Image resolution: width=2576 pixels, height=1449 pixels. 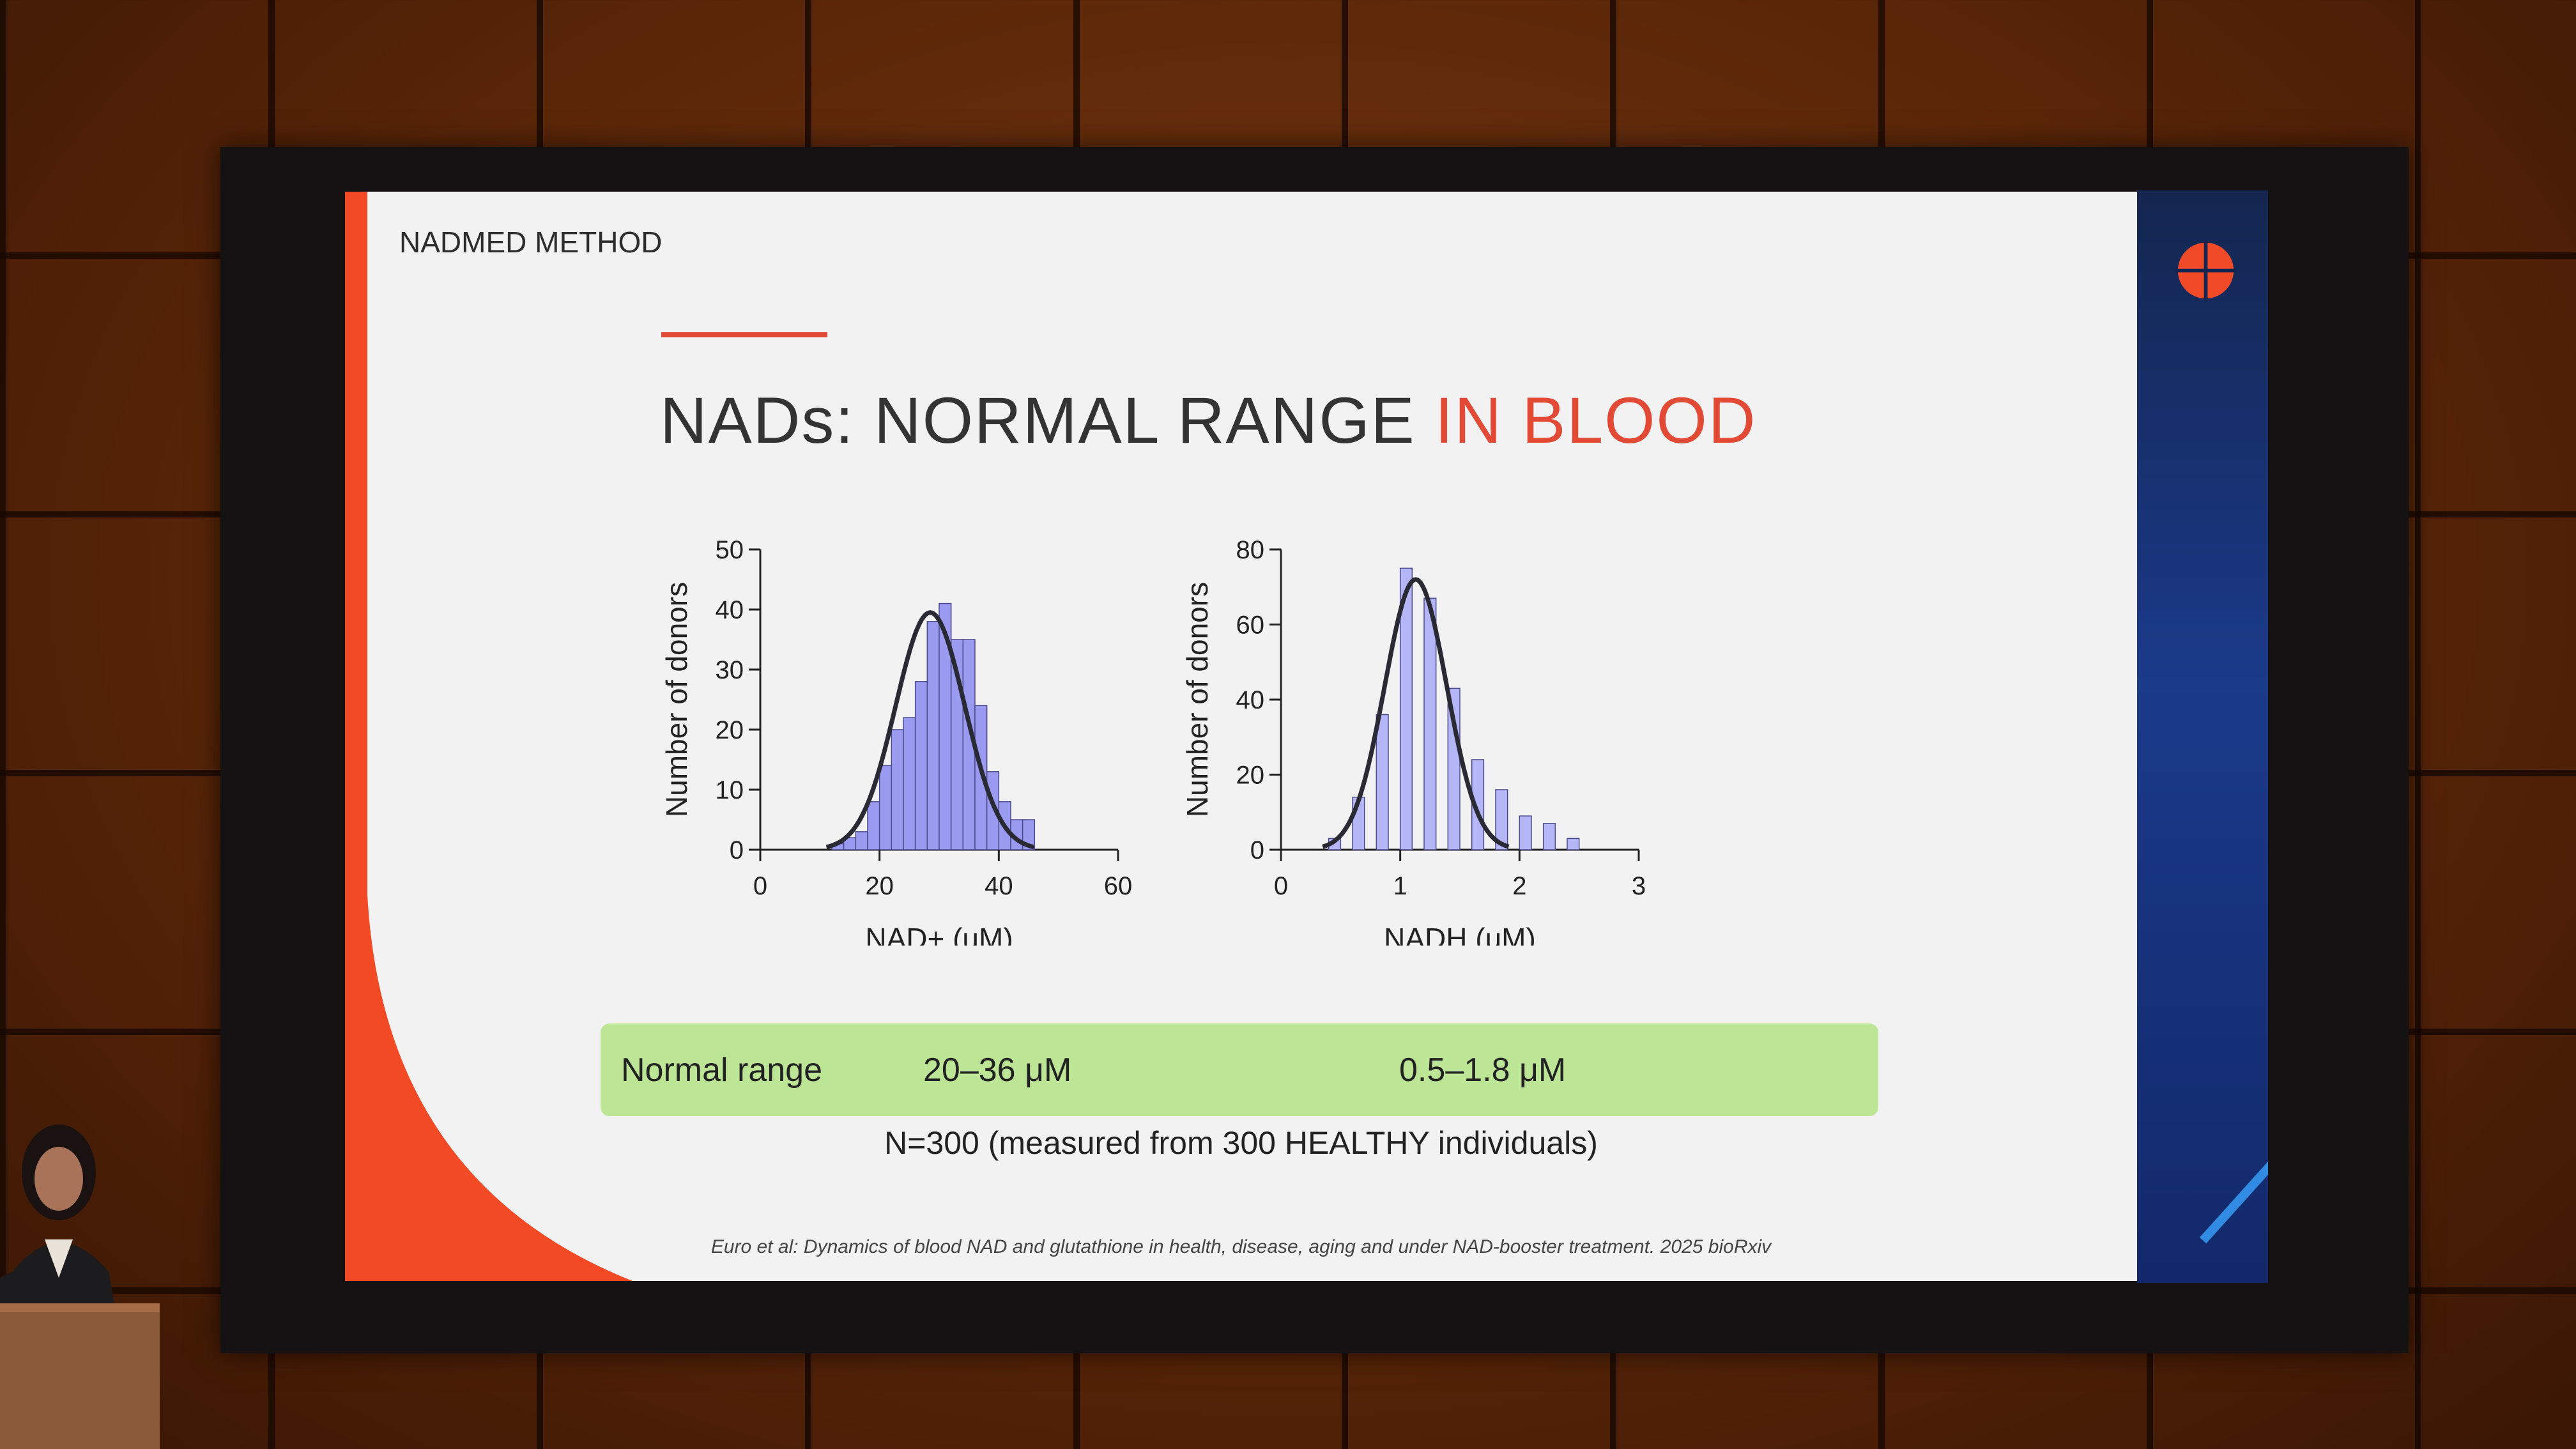 I want to click on decorative-streak, so click(x=2233, y=1179).